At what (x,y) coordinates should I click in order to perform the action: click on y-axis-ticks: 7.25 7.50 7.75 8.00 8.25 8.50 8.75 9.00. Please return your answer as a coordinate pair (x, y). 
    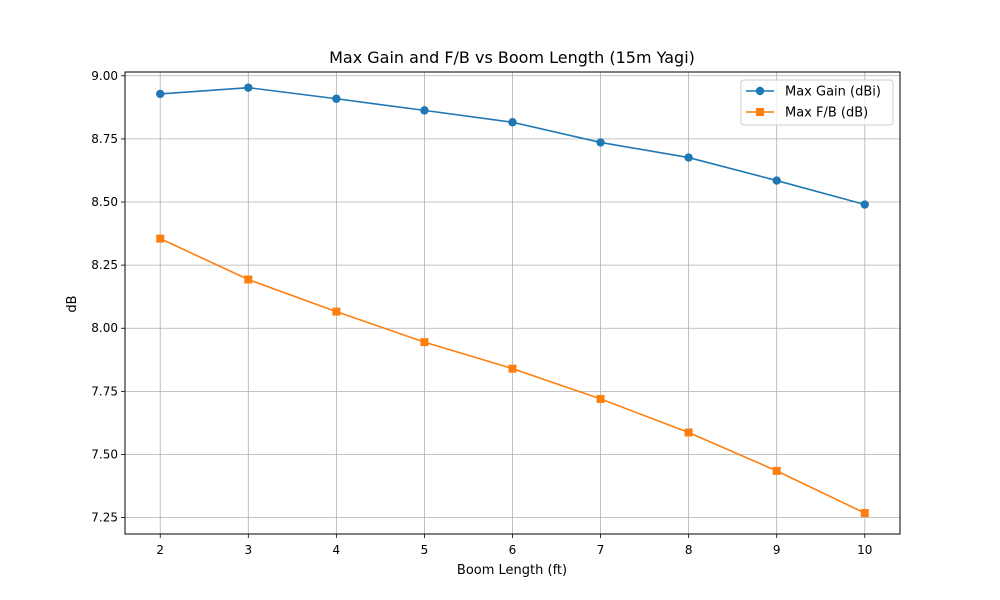
    Looking at the image, I should click on (108, 297).